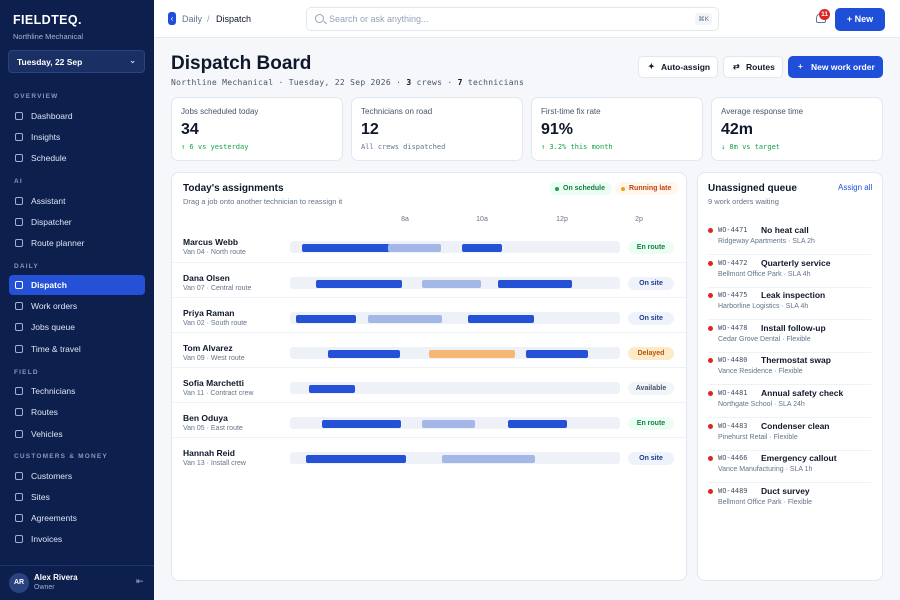 The height and width of the screenshot is (600, 900). What do you see at coordinates (77, 327) in the screenshot?
I see `sidebar-item-jobs-queue: Jobs queue` at bounding box center [77, 327].